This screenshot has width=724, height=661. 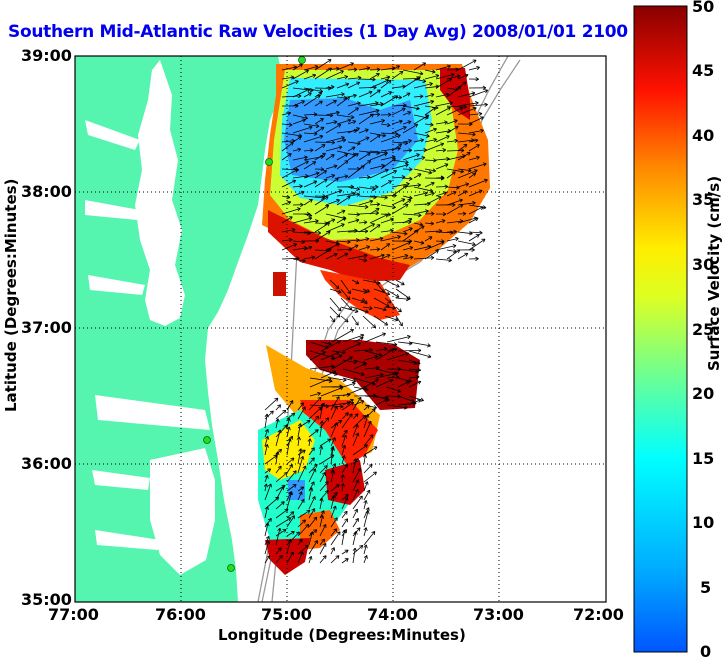 I want to click on x-axis-label: Longitude (Degrees:Minutes), so click(x=342, y=635).